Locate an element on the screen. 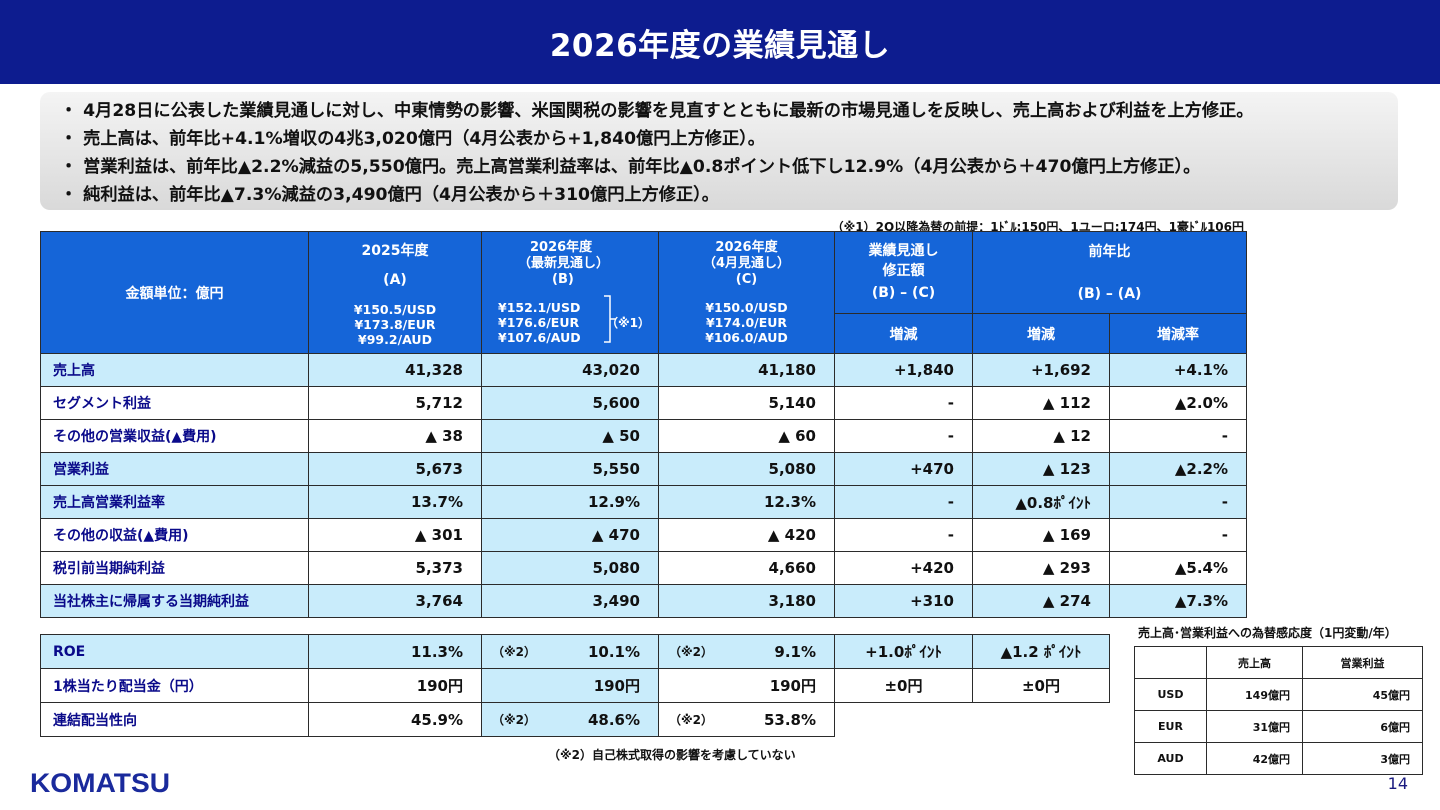  fx-sales: 31億円 is located at coordinates (1254, 726).